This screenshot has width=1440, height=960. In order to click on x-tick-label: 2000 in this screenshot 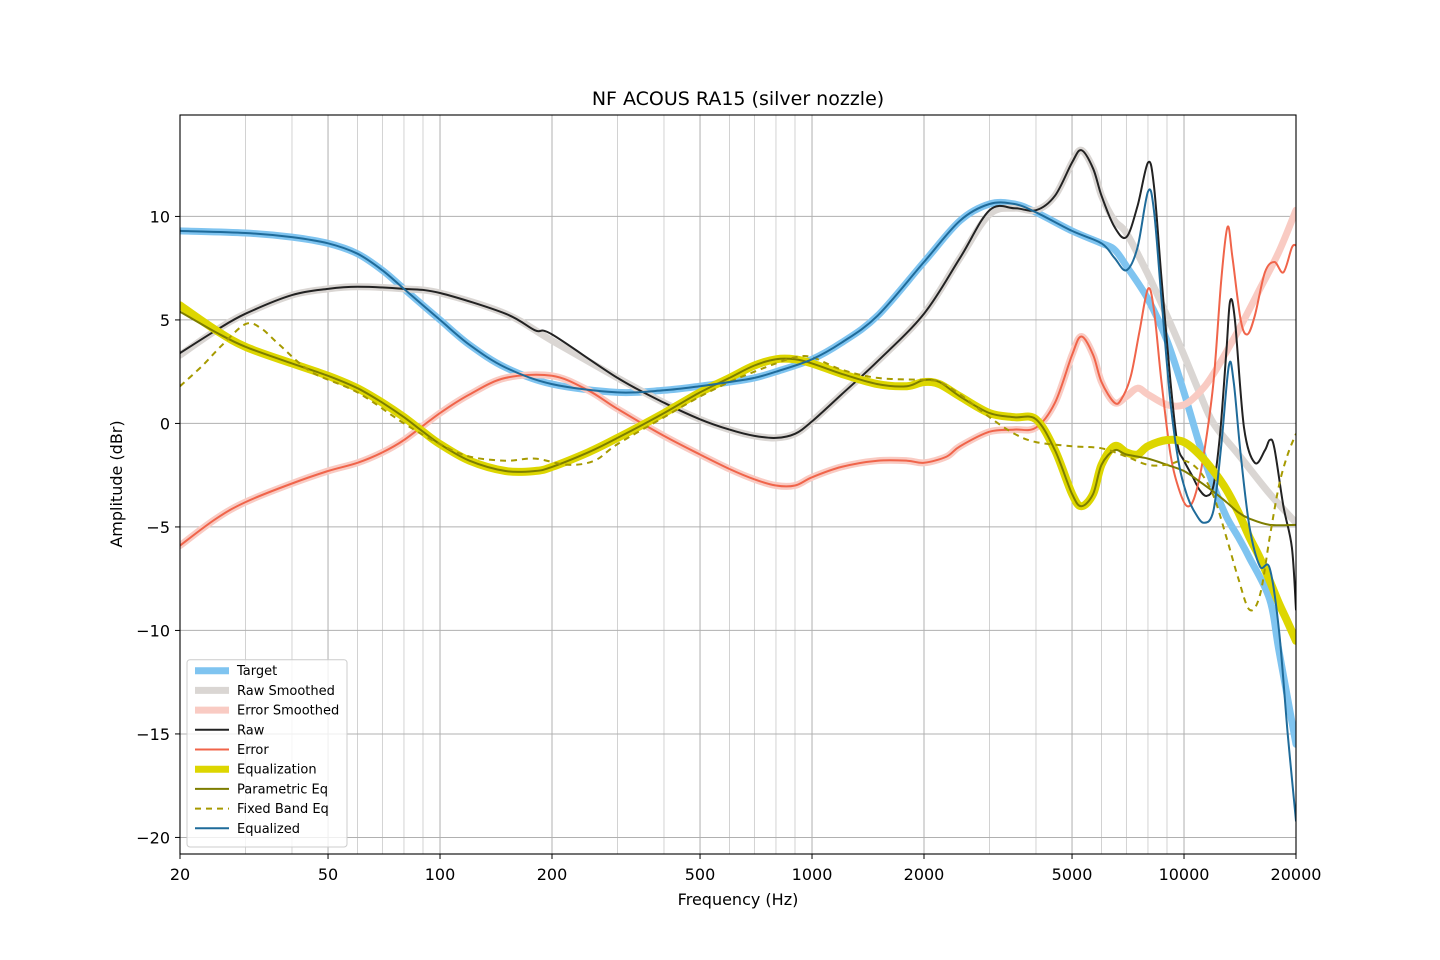, I will do `click(924, 874)`.